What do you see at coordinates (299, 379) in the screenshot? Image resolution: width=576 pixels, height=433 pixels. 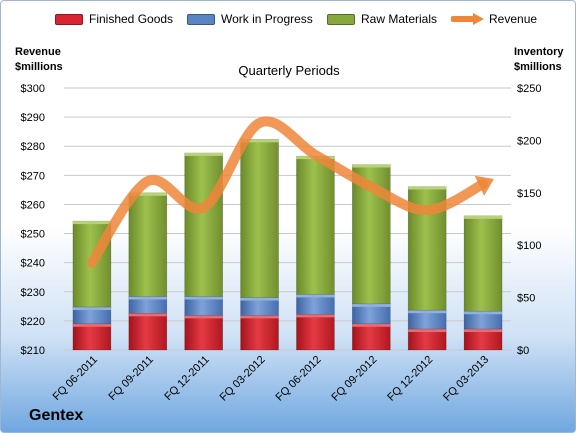 I see `x-tick-label: FQ 06-2012` at bounding box center [299, 379].